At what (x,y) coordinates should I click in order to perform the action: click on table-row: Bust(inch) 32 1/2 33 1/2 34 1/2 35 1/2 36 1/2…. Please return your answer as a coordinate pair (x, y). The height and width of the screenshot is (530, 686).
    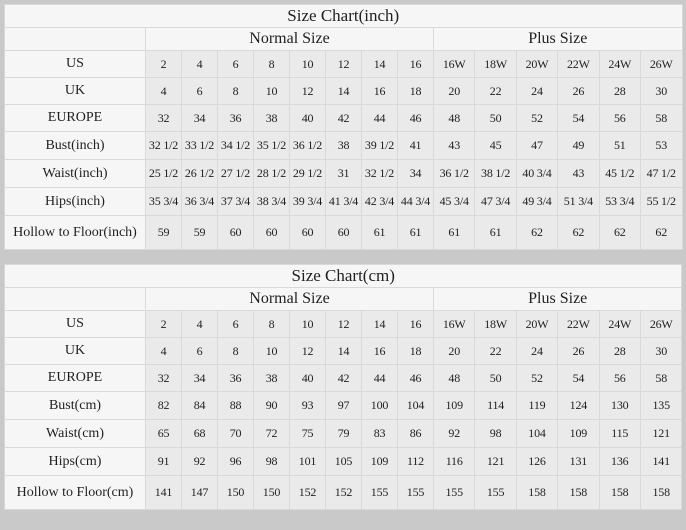
    Looking at the image, I should click on (343, 145).